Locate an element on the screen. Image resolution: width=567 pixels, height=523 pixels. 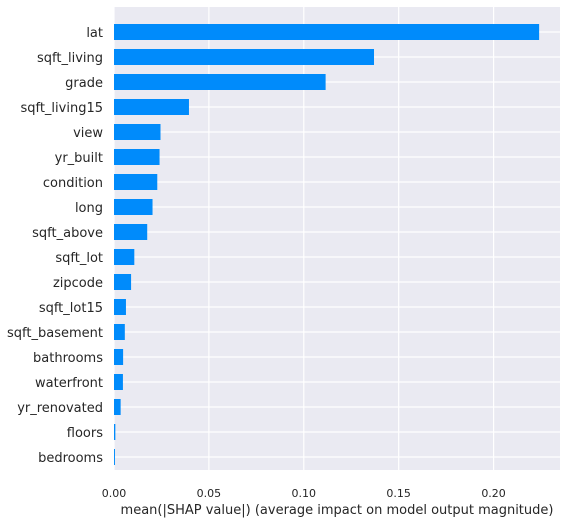
category-label-sqft_lot15: sqft_lot15 is located at coordinates (71, 308).